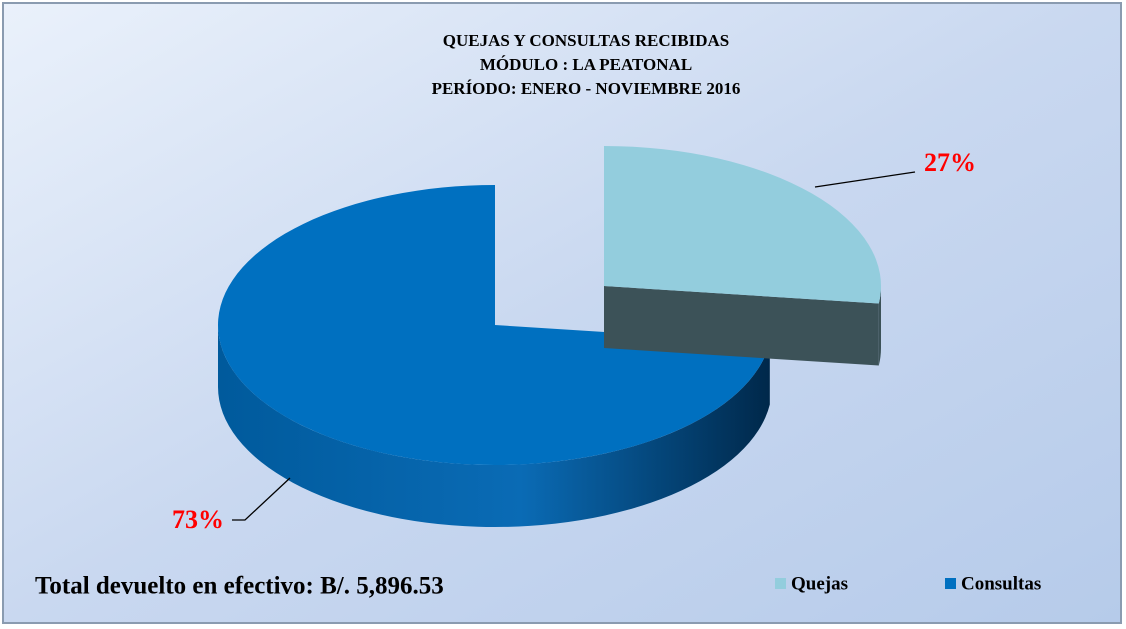 Image resolution: width=1126 pixels, height=629 pixels. Describe the element at coordinates (586, 40) in the screenshot. I see `chart-title: QUEJAS Y CONSULTAS RECIBIDAS` at that location.